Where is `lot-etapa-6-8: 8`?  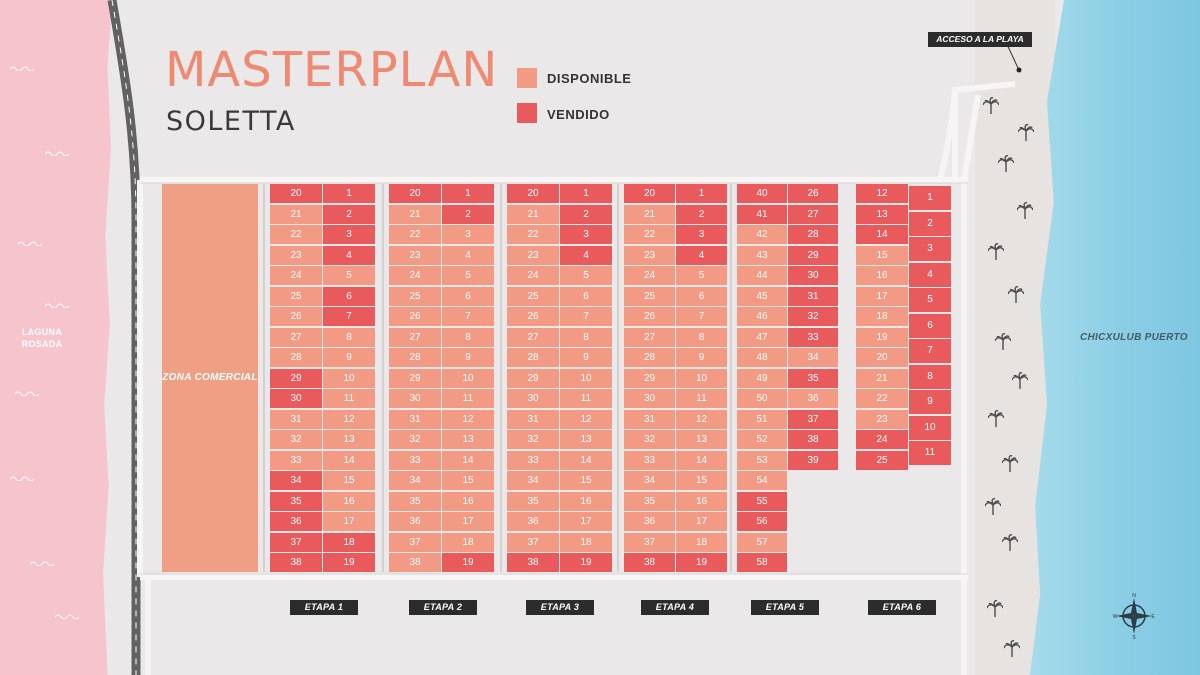
lot-etapa-6-8: 8 is located at coordinates (930, 376).